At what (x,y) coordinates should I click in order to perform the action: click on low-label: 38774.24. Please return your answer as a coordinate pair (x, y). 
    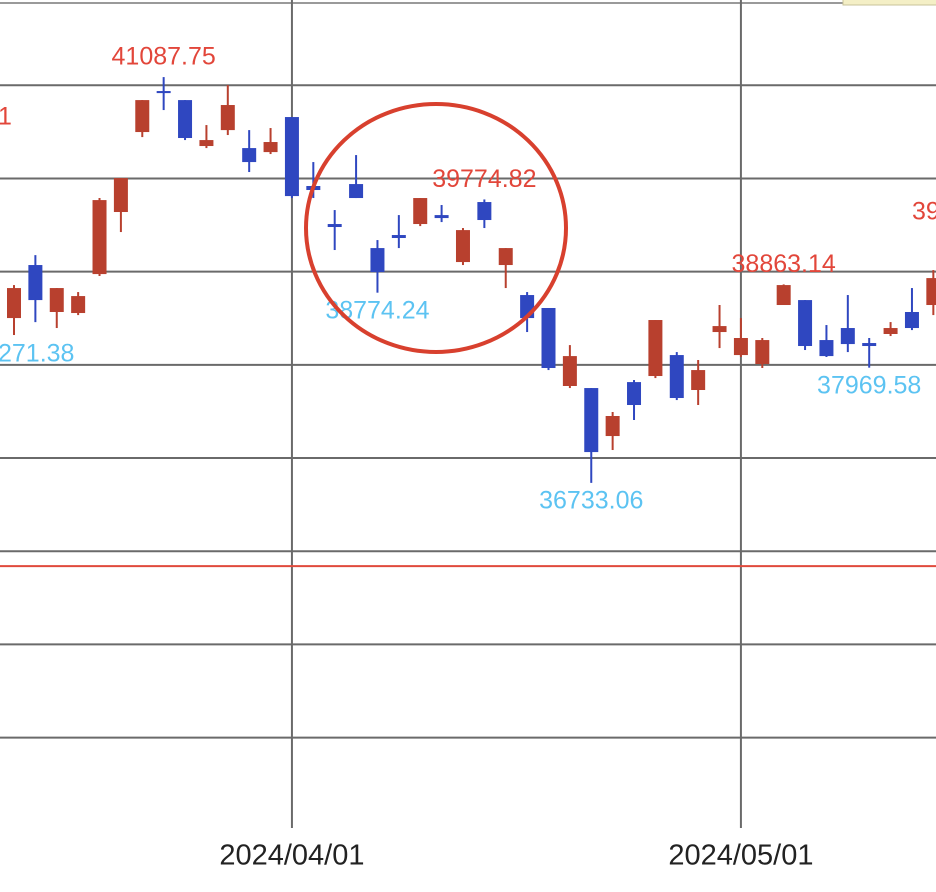
    Looking at the image, I should click on (377, 310).